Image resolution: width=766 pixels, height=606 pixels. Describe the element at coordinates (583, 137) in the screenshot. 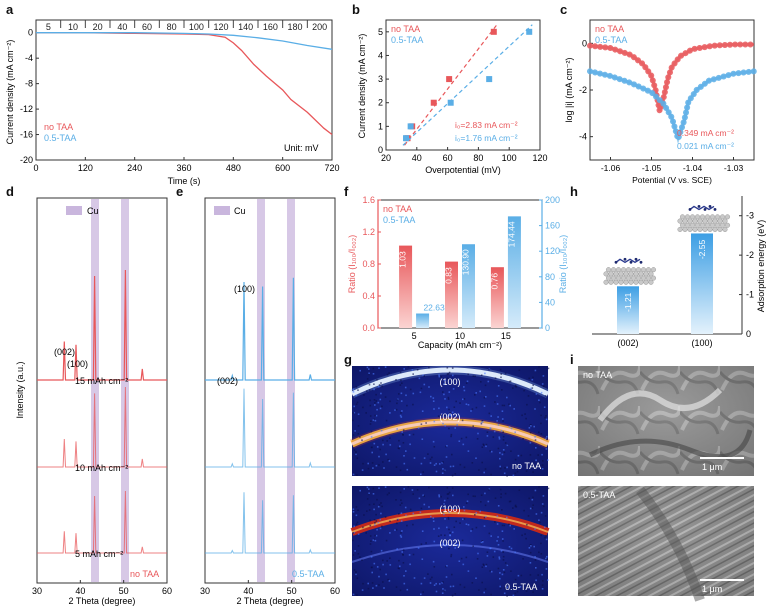

I see `c-ytick-label: -4` at that location.